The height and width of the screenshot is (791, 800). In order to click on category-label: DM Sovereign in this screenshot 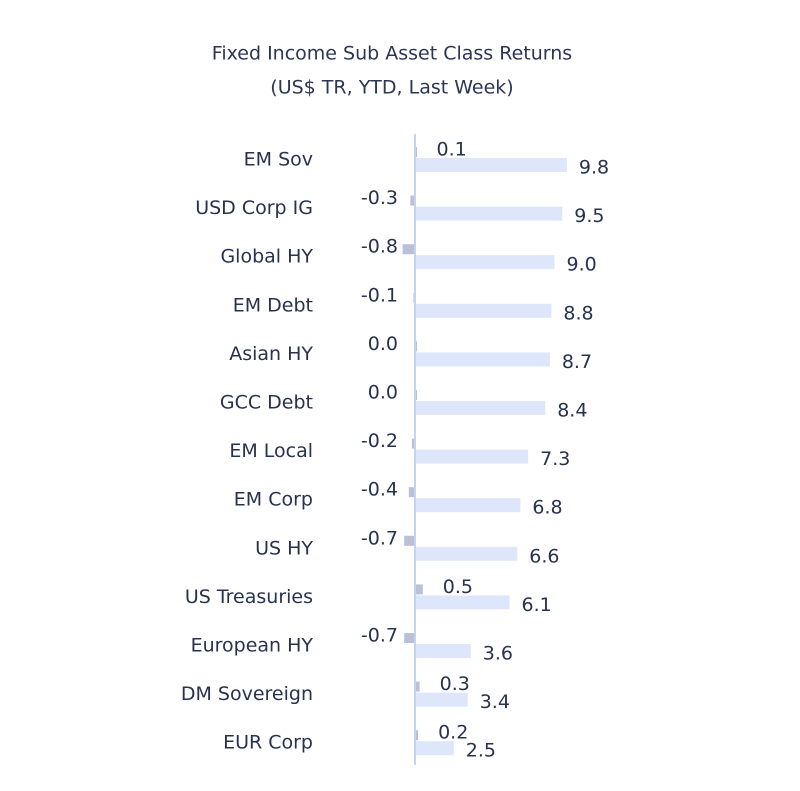, I will do `click(247, 694)`.